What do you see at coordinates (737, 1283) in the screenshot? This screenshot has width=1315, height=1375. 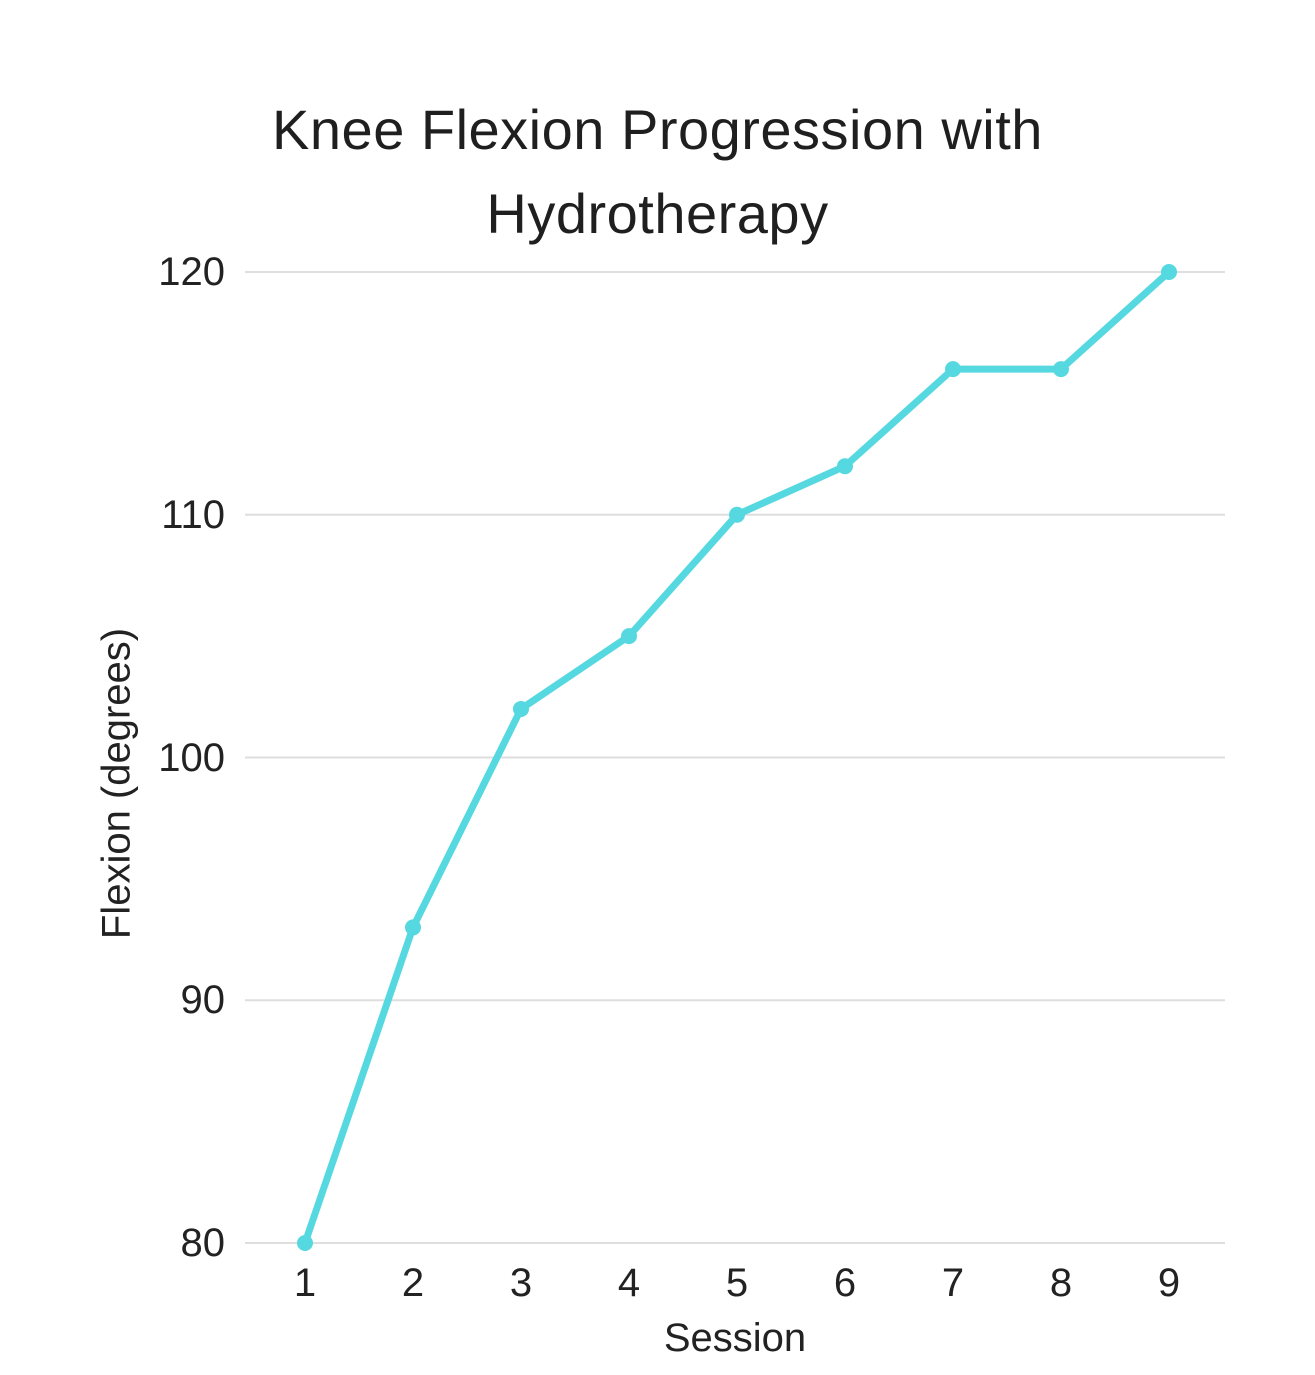 I see `x-tick-label: 5` at bounding box center [737, 1283].